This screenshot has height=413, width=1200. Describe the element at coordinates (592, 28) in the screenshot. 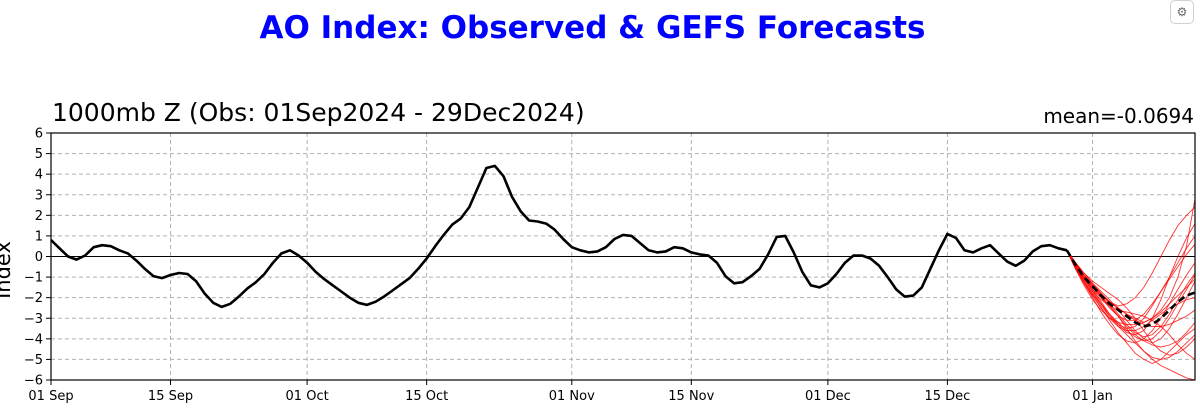

I see `chart-title: AO Index: Observed & GEFS Forecasts` at that location.